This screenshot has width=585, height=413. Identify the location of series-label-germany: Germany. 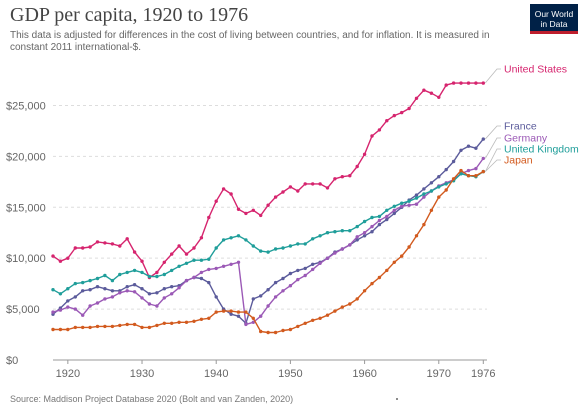
(526, 139).